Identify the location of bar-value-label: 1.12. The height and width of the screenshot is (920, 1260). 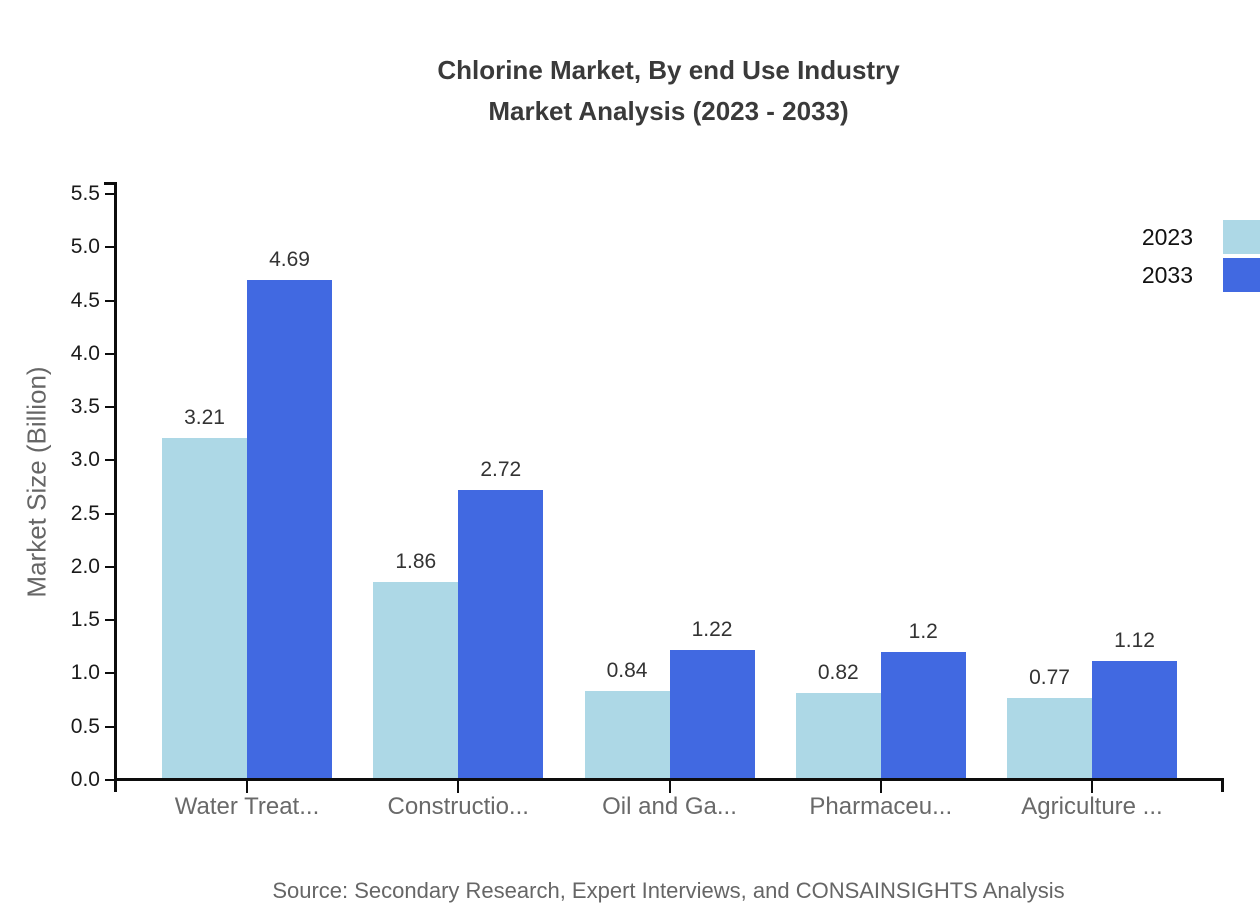
(1134, 640).